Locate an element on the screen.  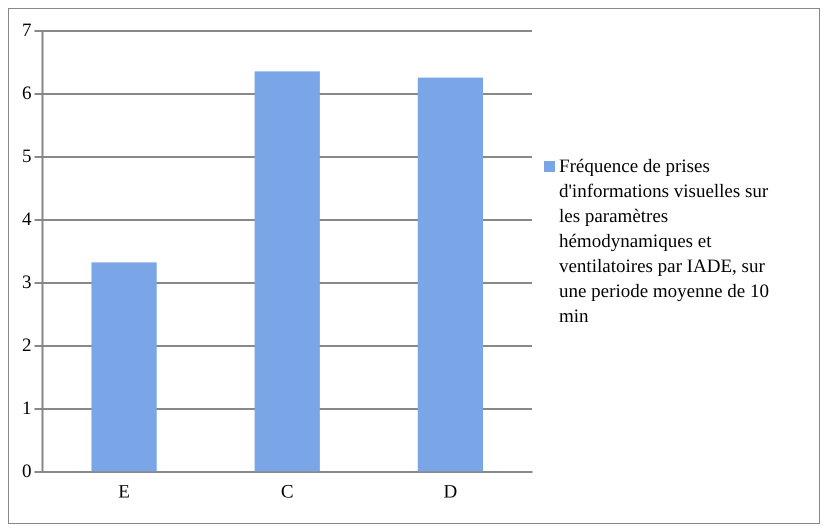
y-tick-label: 4 is located at coordinates (27, 219).